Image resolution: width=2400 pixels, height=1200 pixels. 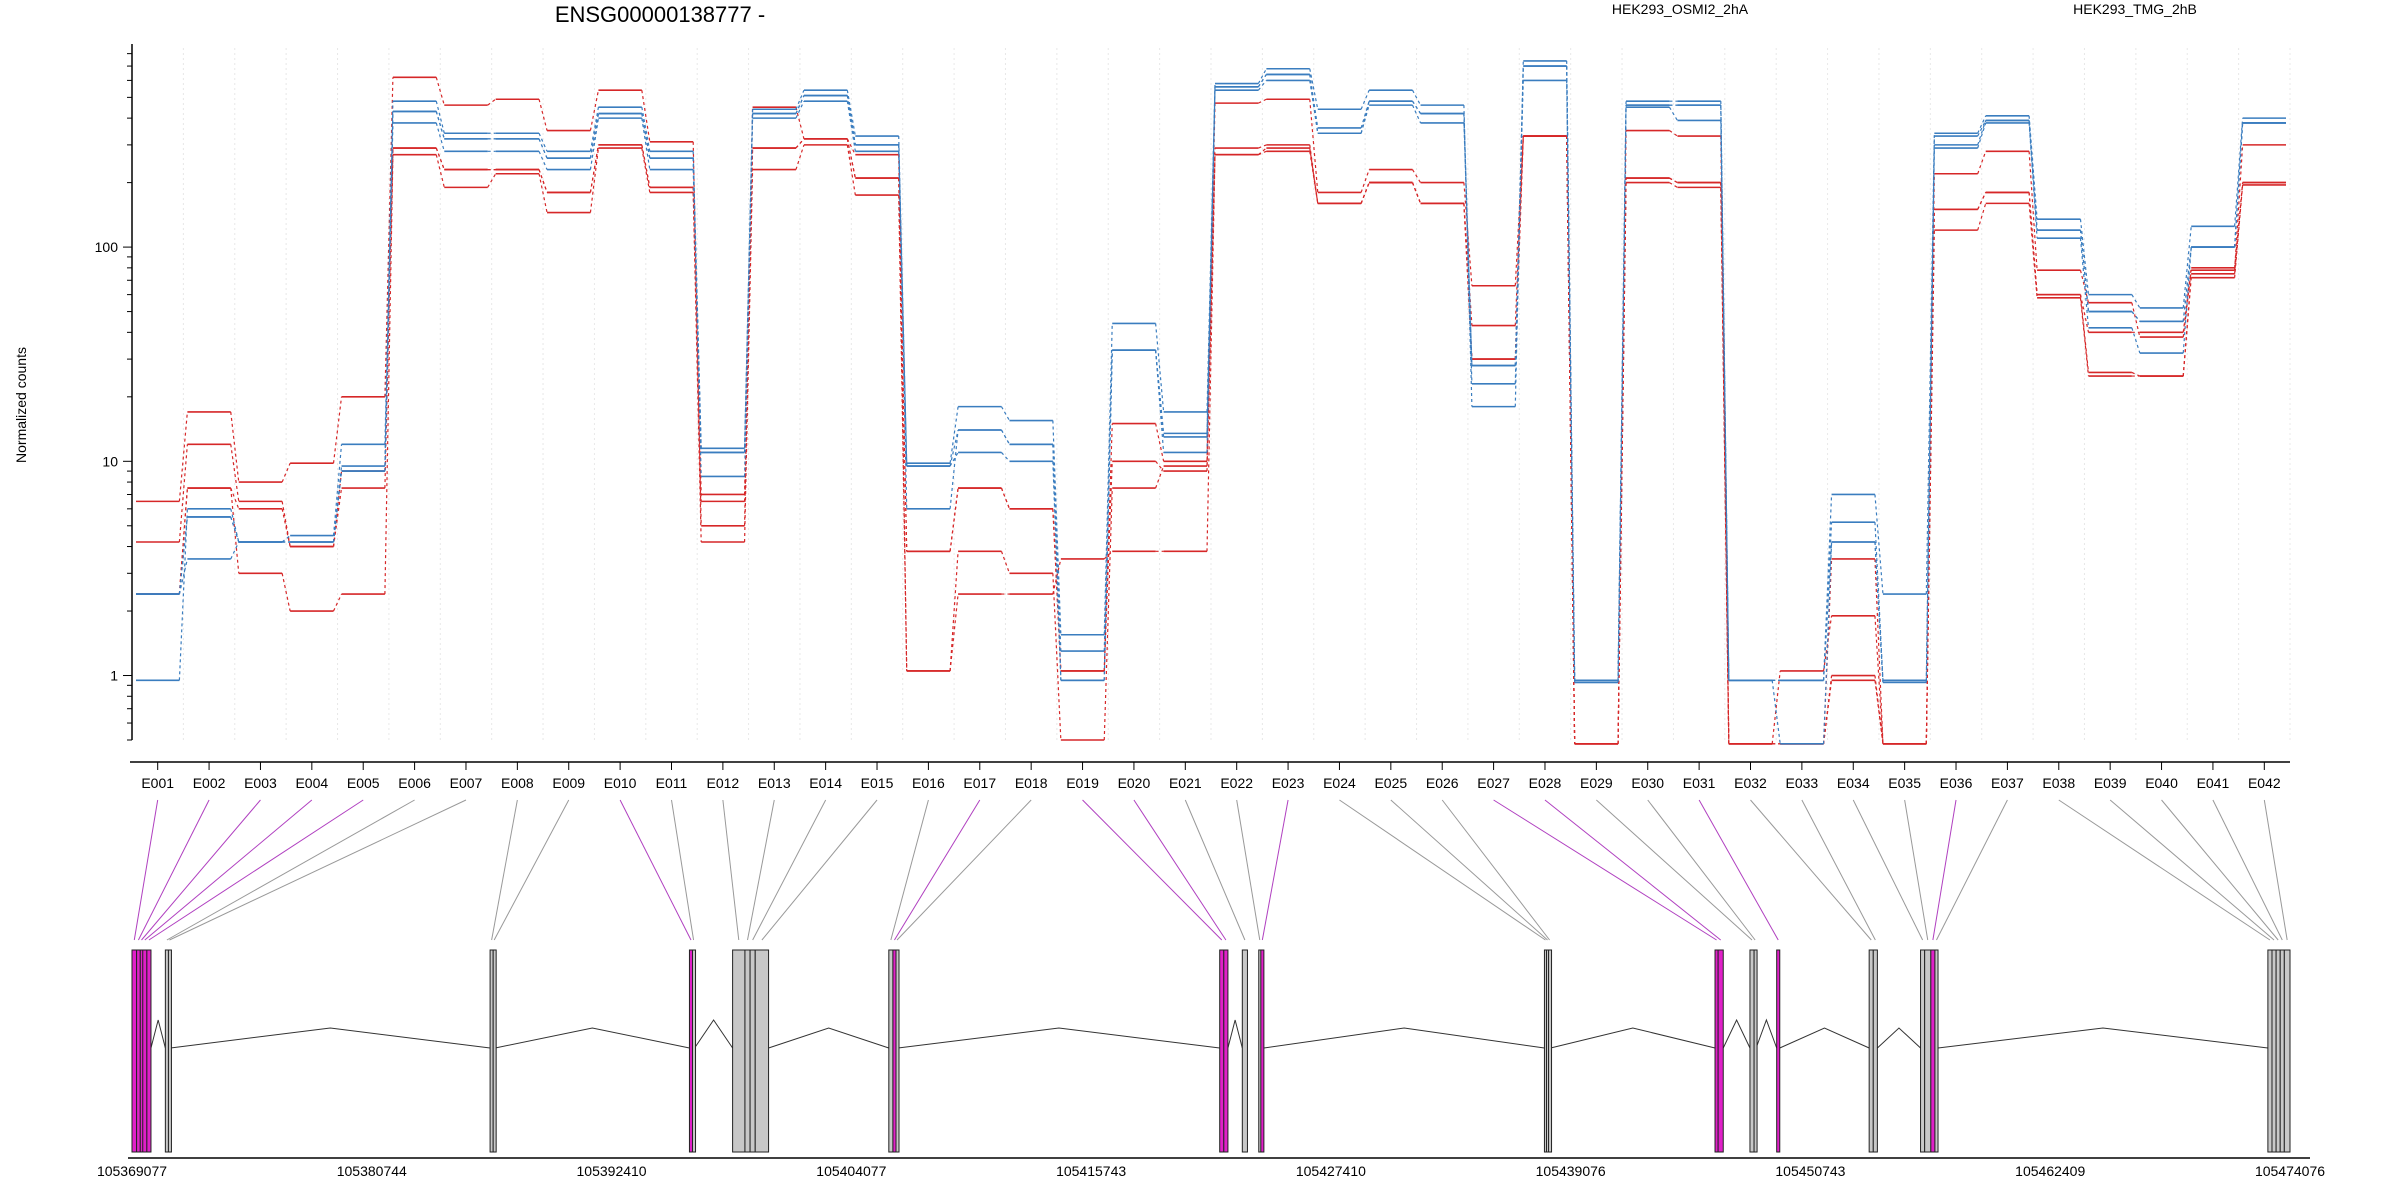 I want to click on x-tick-label: E014, so click(x=825, y=783).